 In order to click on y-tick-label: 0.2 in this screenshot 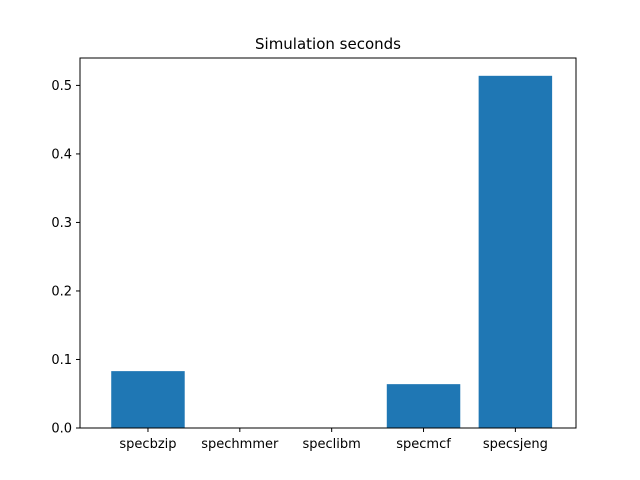, I will do `click(61, 291)`.